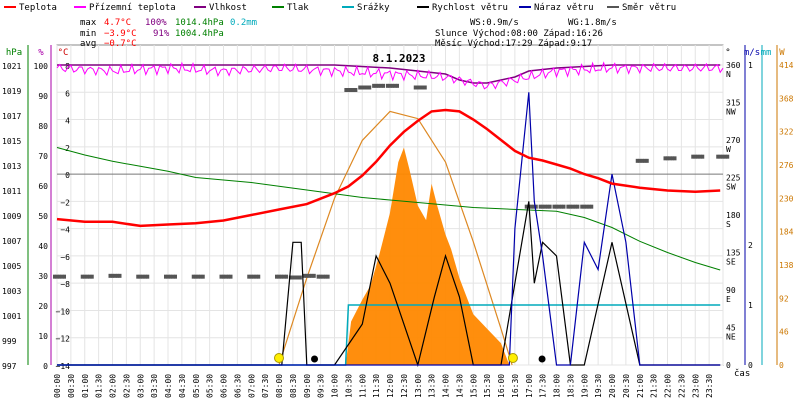 The height and width of the screenshot is (404, 800). What do you see at coordinates (43, 96) in the screenshot?
I see `percent-tick-label: 90` at bounding box center [43, 96].